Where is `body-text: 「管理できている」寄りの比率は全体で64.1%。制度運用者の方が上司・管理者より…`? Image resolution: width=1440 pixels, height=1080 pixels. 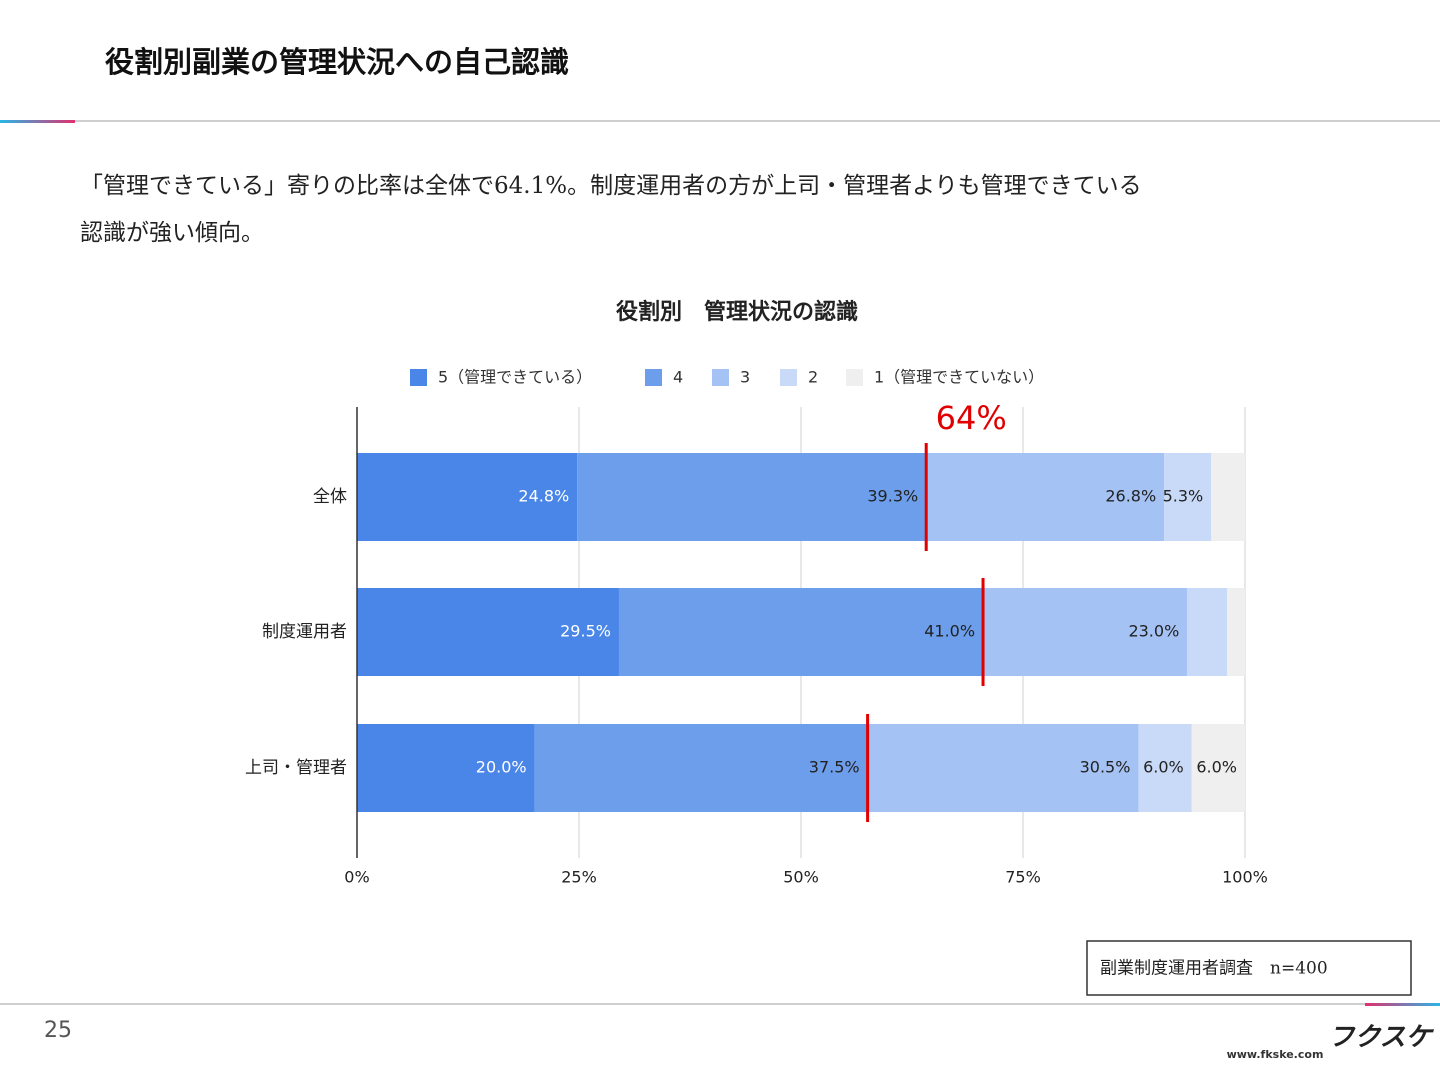
body-text: 「管理できている」寄りの比率は全体で64.1%。制度運用者の方が上司・管理者より… is located at coordinates (611, 186).